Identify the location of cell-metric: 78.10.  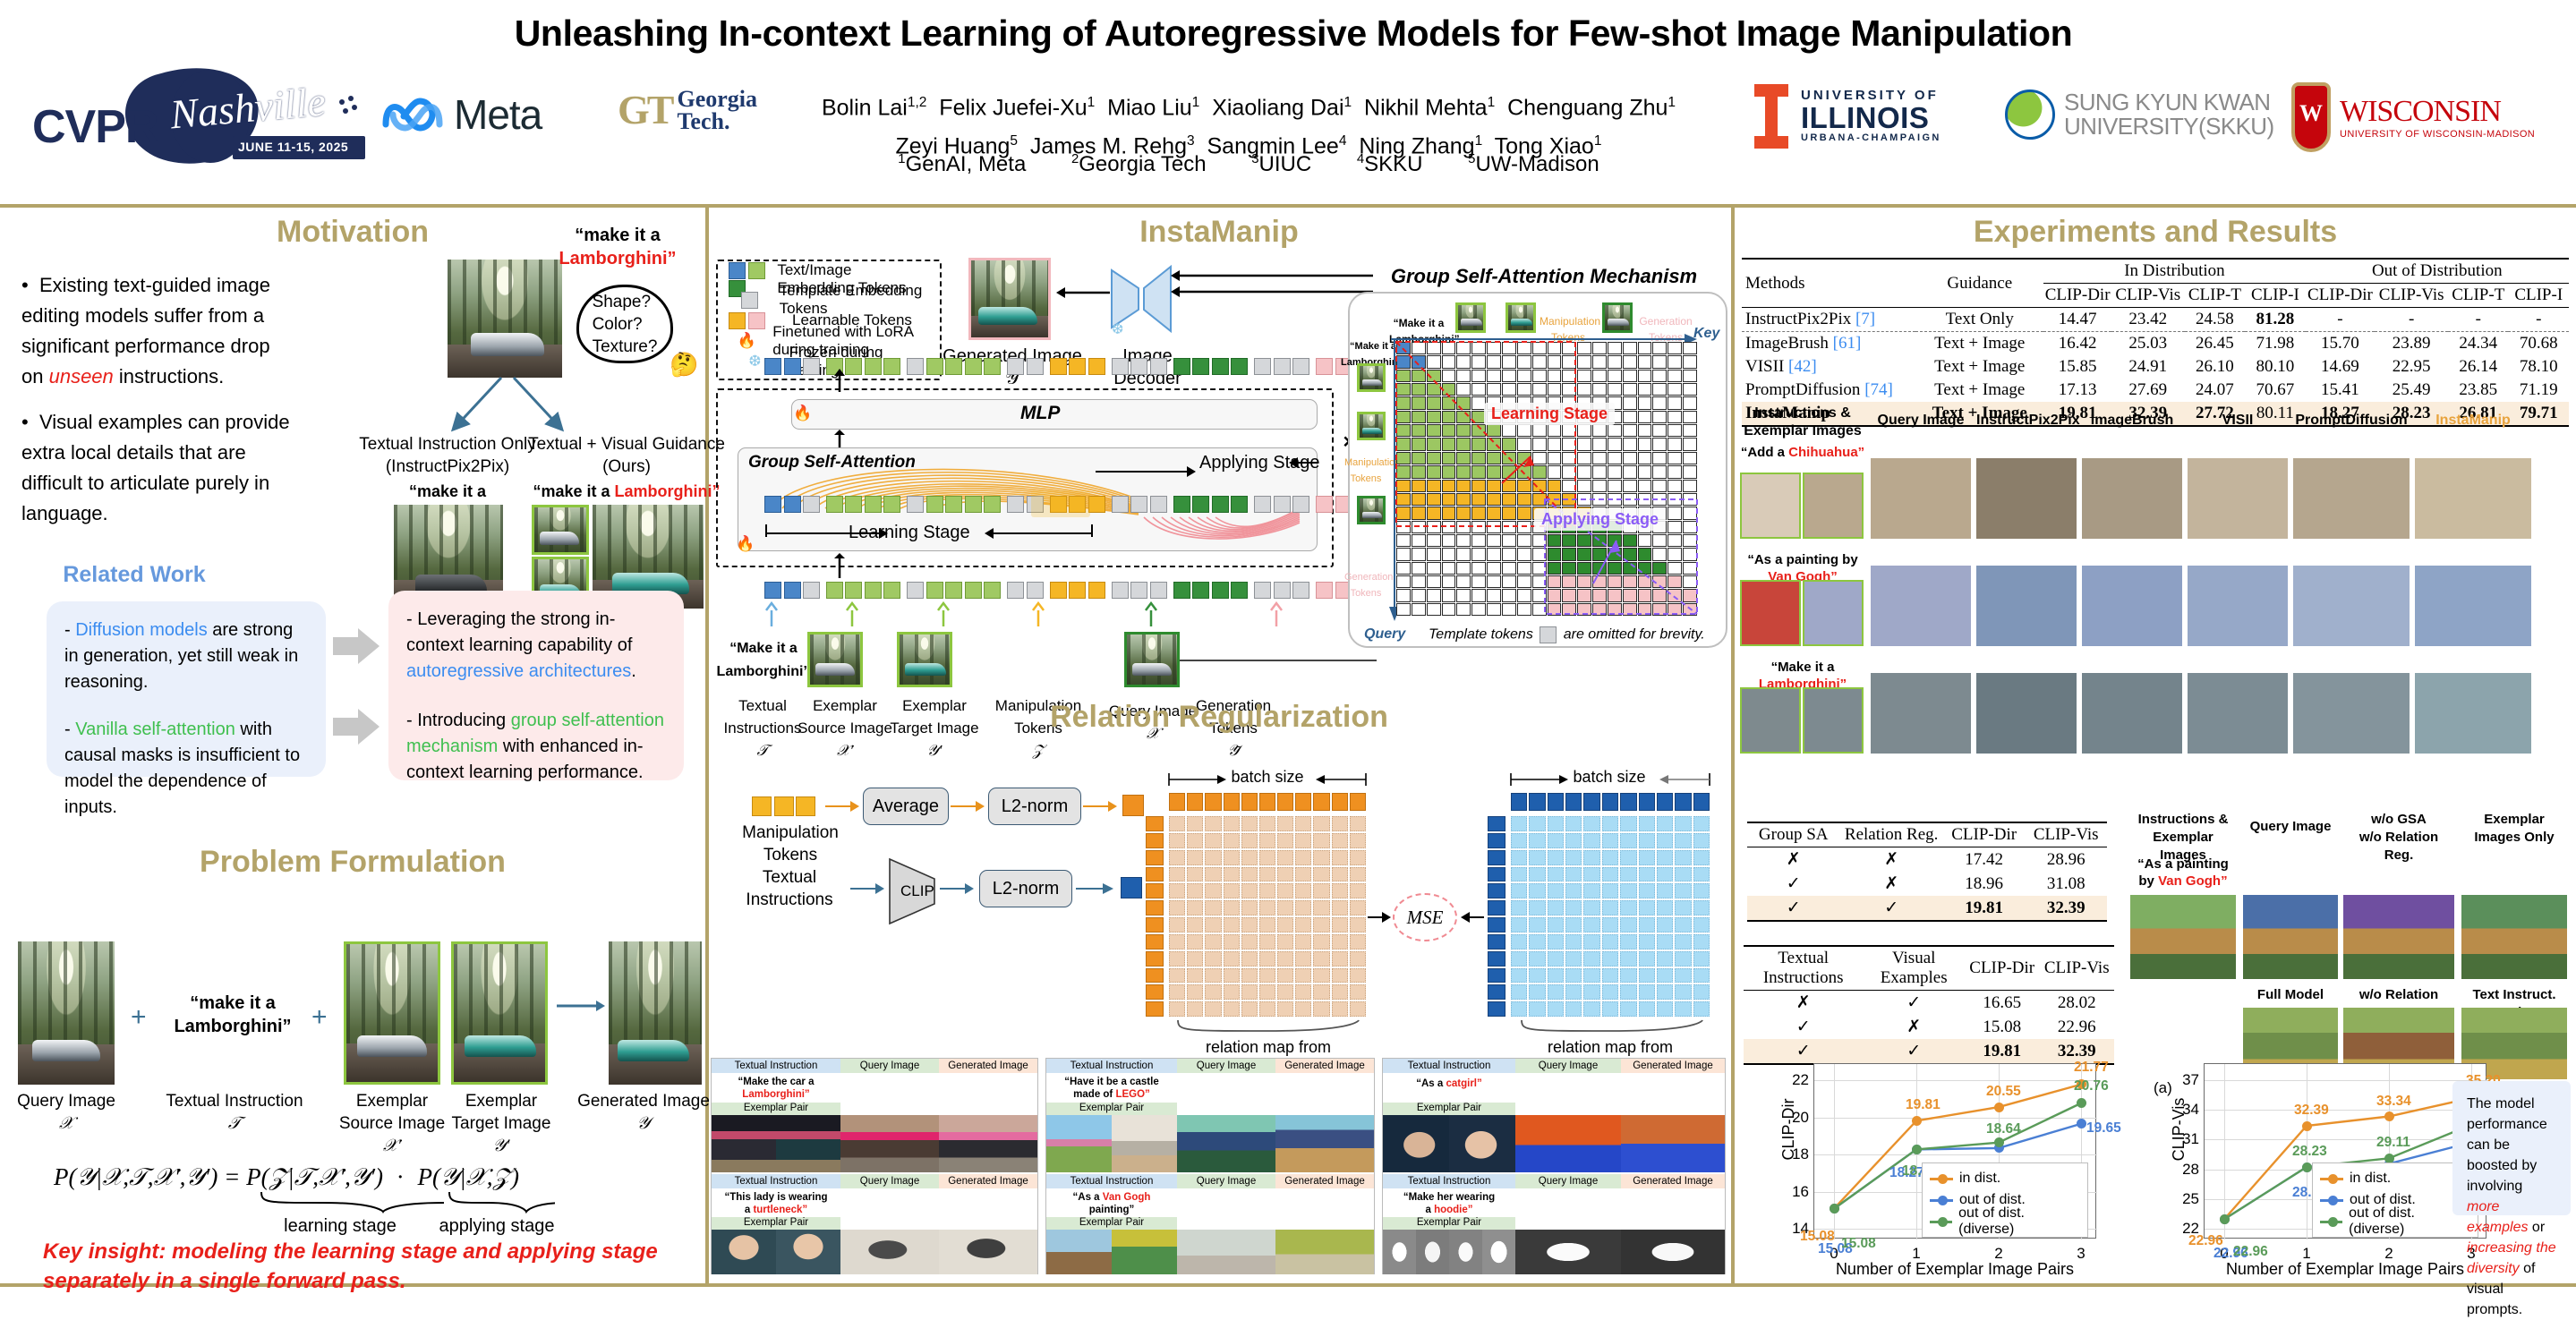
(2538, 366).